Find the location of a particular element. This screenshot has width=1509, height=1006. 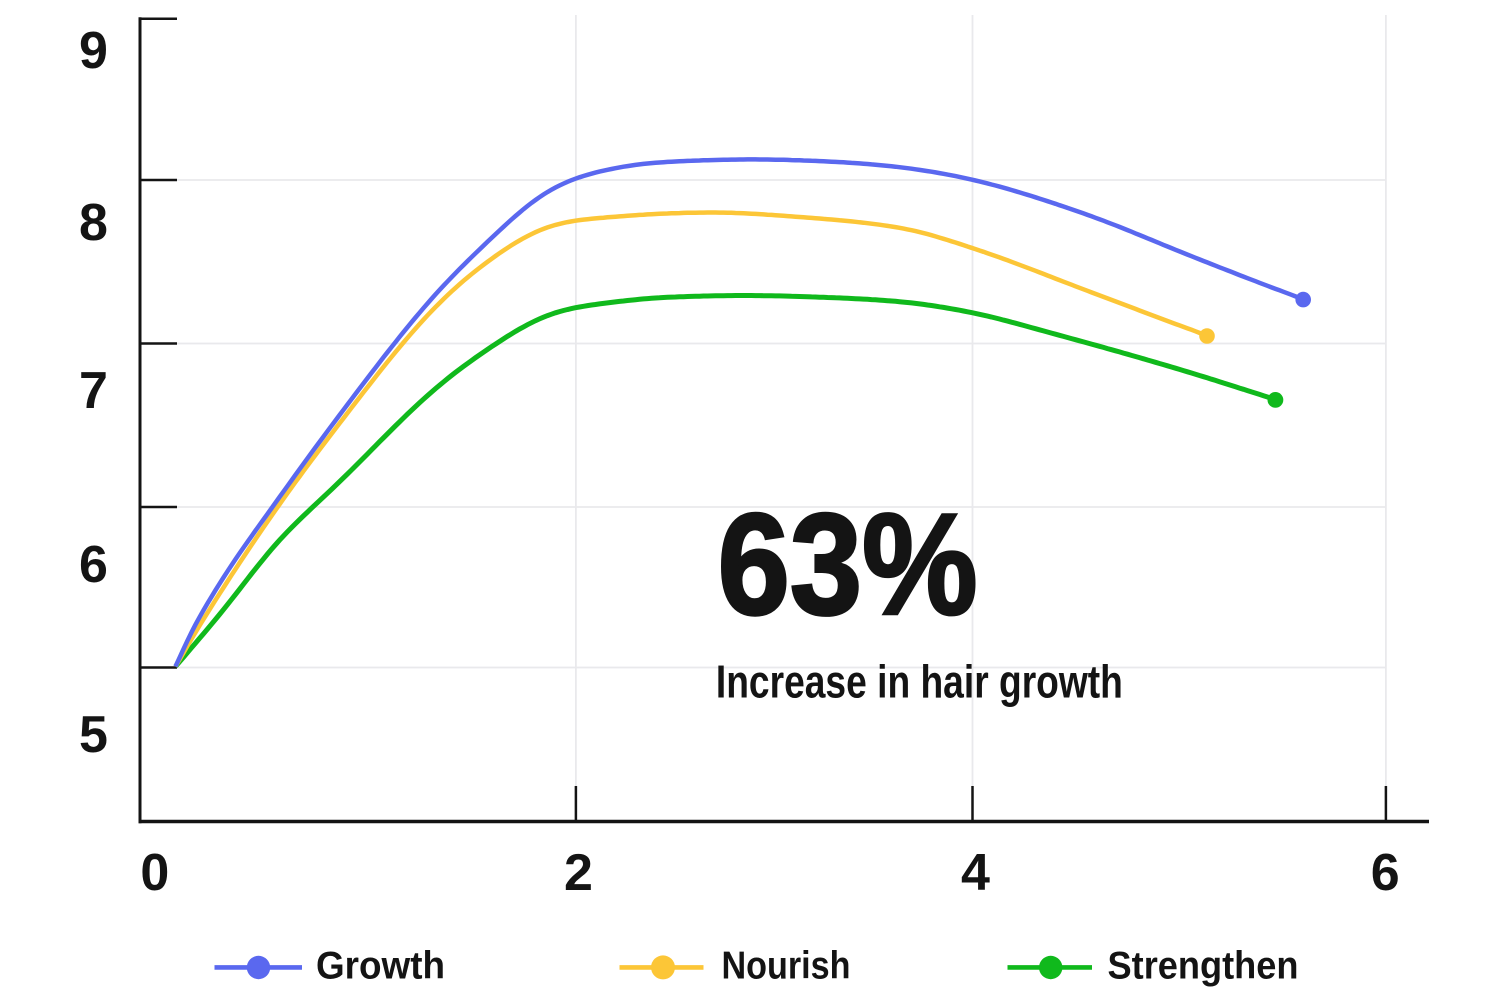

svg-text: 5 is located at coordinates (93, 735).